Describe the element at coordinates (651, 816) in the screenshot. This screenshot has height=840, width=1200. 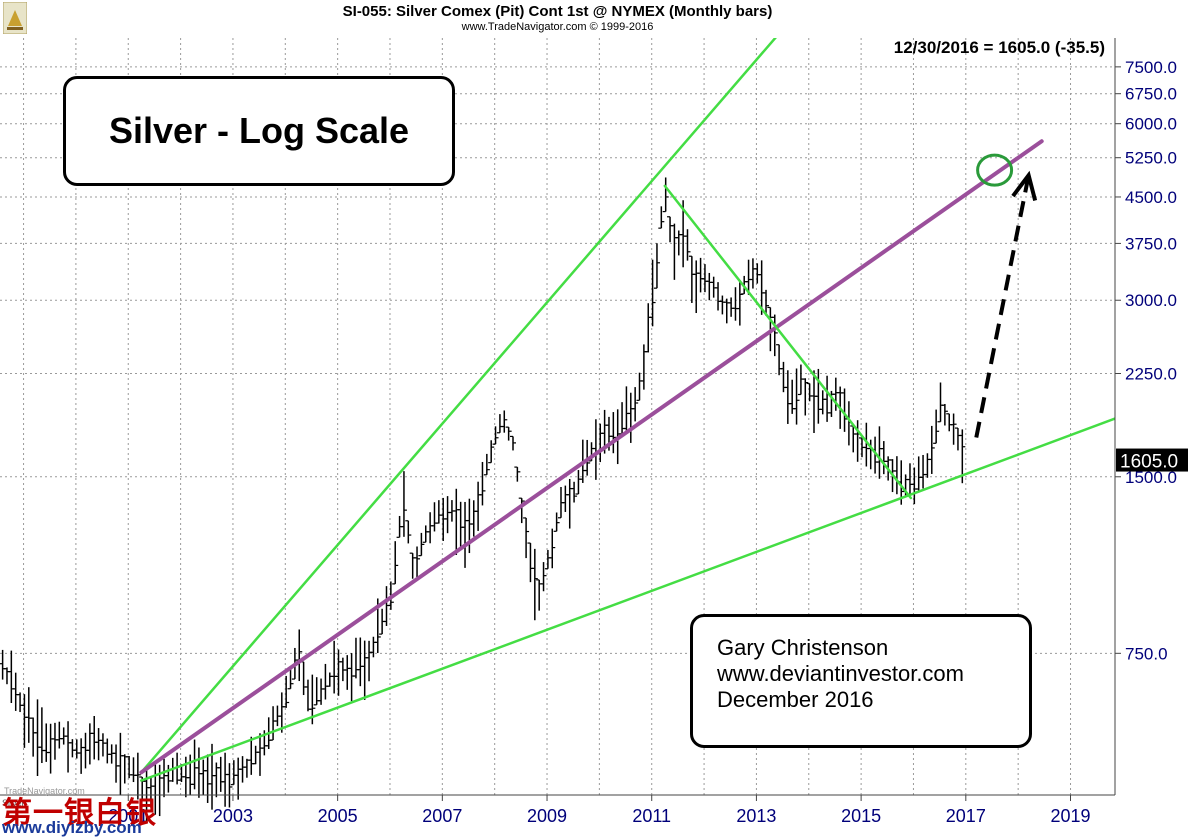
I see `x-tick-label: 2011` at that location.